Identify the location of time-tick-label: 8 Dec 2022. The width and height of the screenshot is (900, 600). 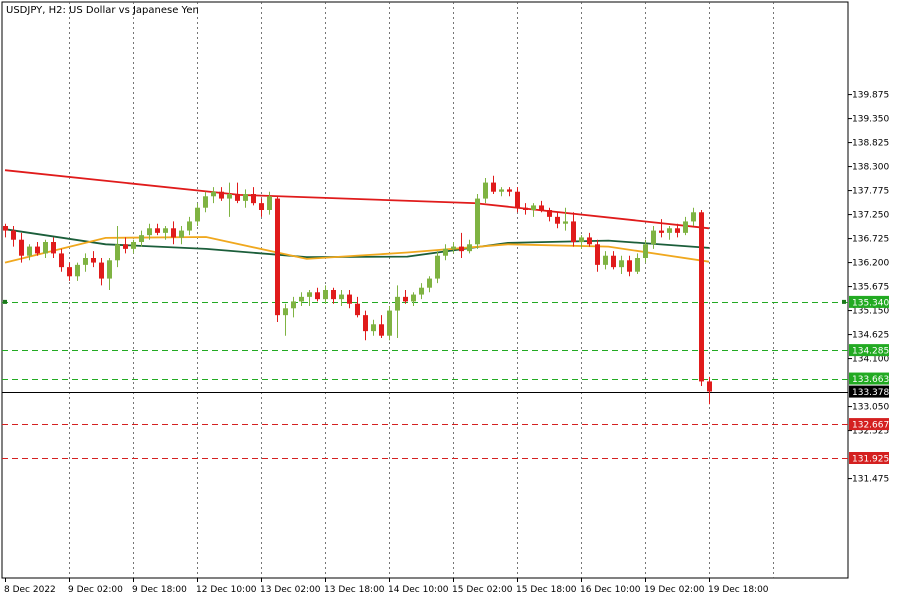
(30, 590).